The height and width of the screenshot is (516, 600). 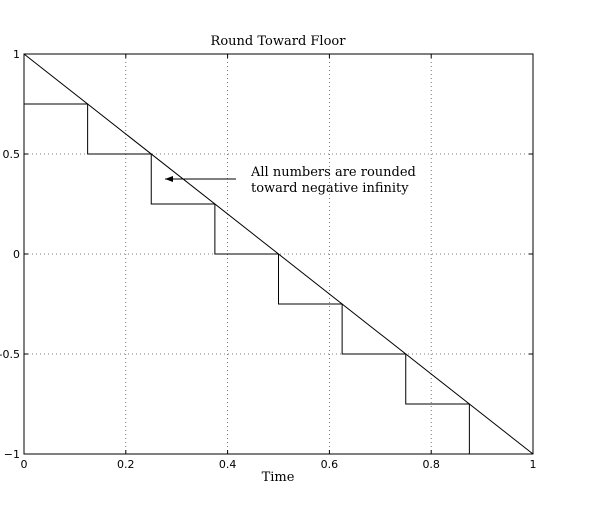 I want to click on chart-title: Round Toward Floor, so click(x=279, y=41).